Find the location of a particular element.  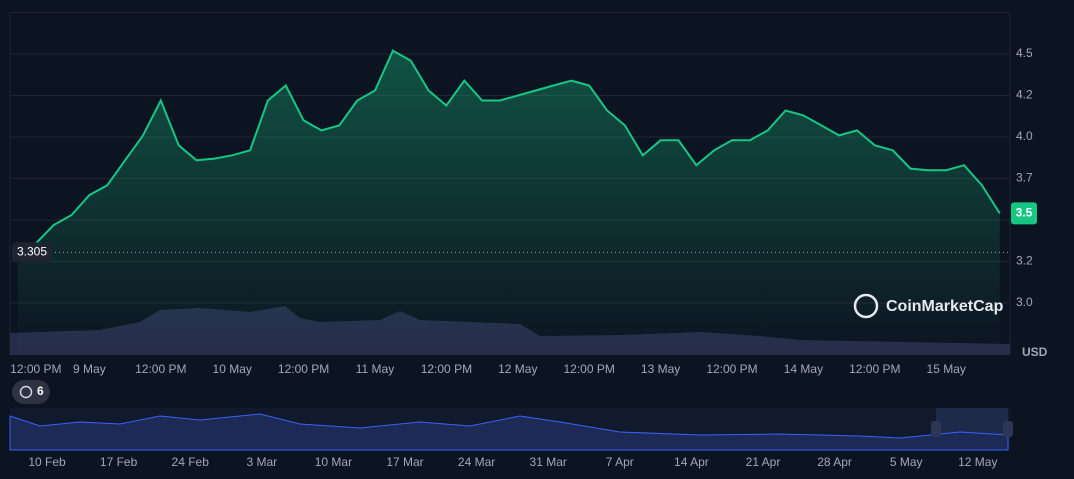

navigator-label: 10 Feb is located at coordinates (47, 462).